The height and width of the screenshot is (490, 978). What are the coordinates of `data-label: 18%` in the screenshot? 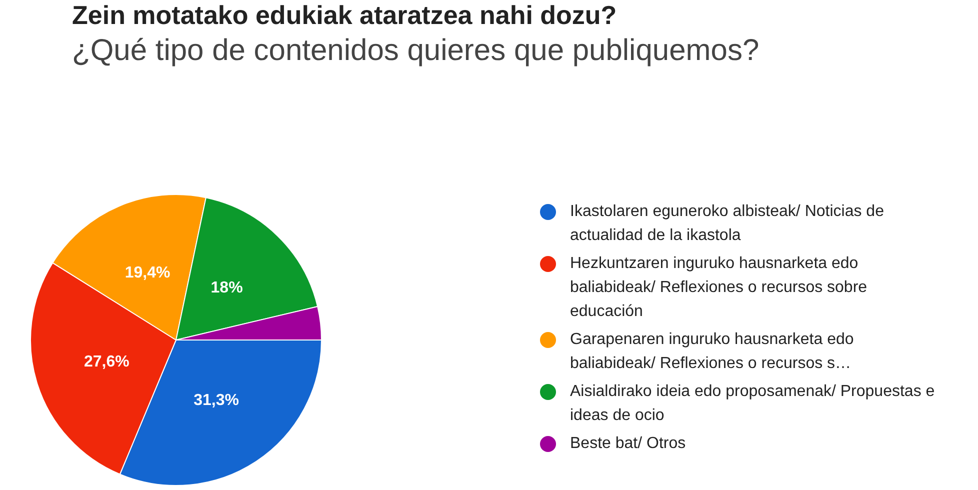 It's located at (226, 287).